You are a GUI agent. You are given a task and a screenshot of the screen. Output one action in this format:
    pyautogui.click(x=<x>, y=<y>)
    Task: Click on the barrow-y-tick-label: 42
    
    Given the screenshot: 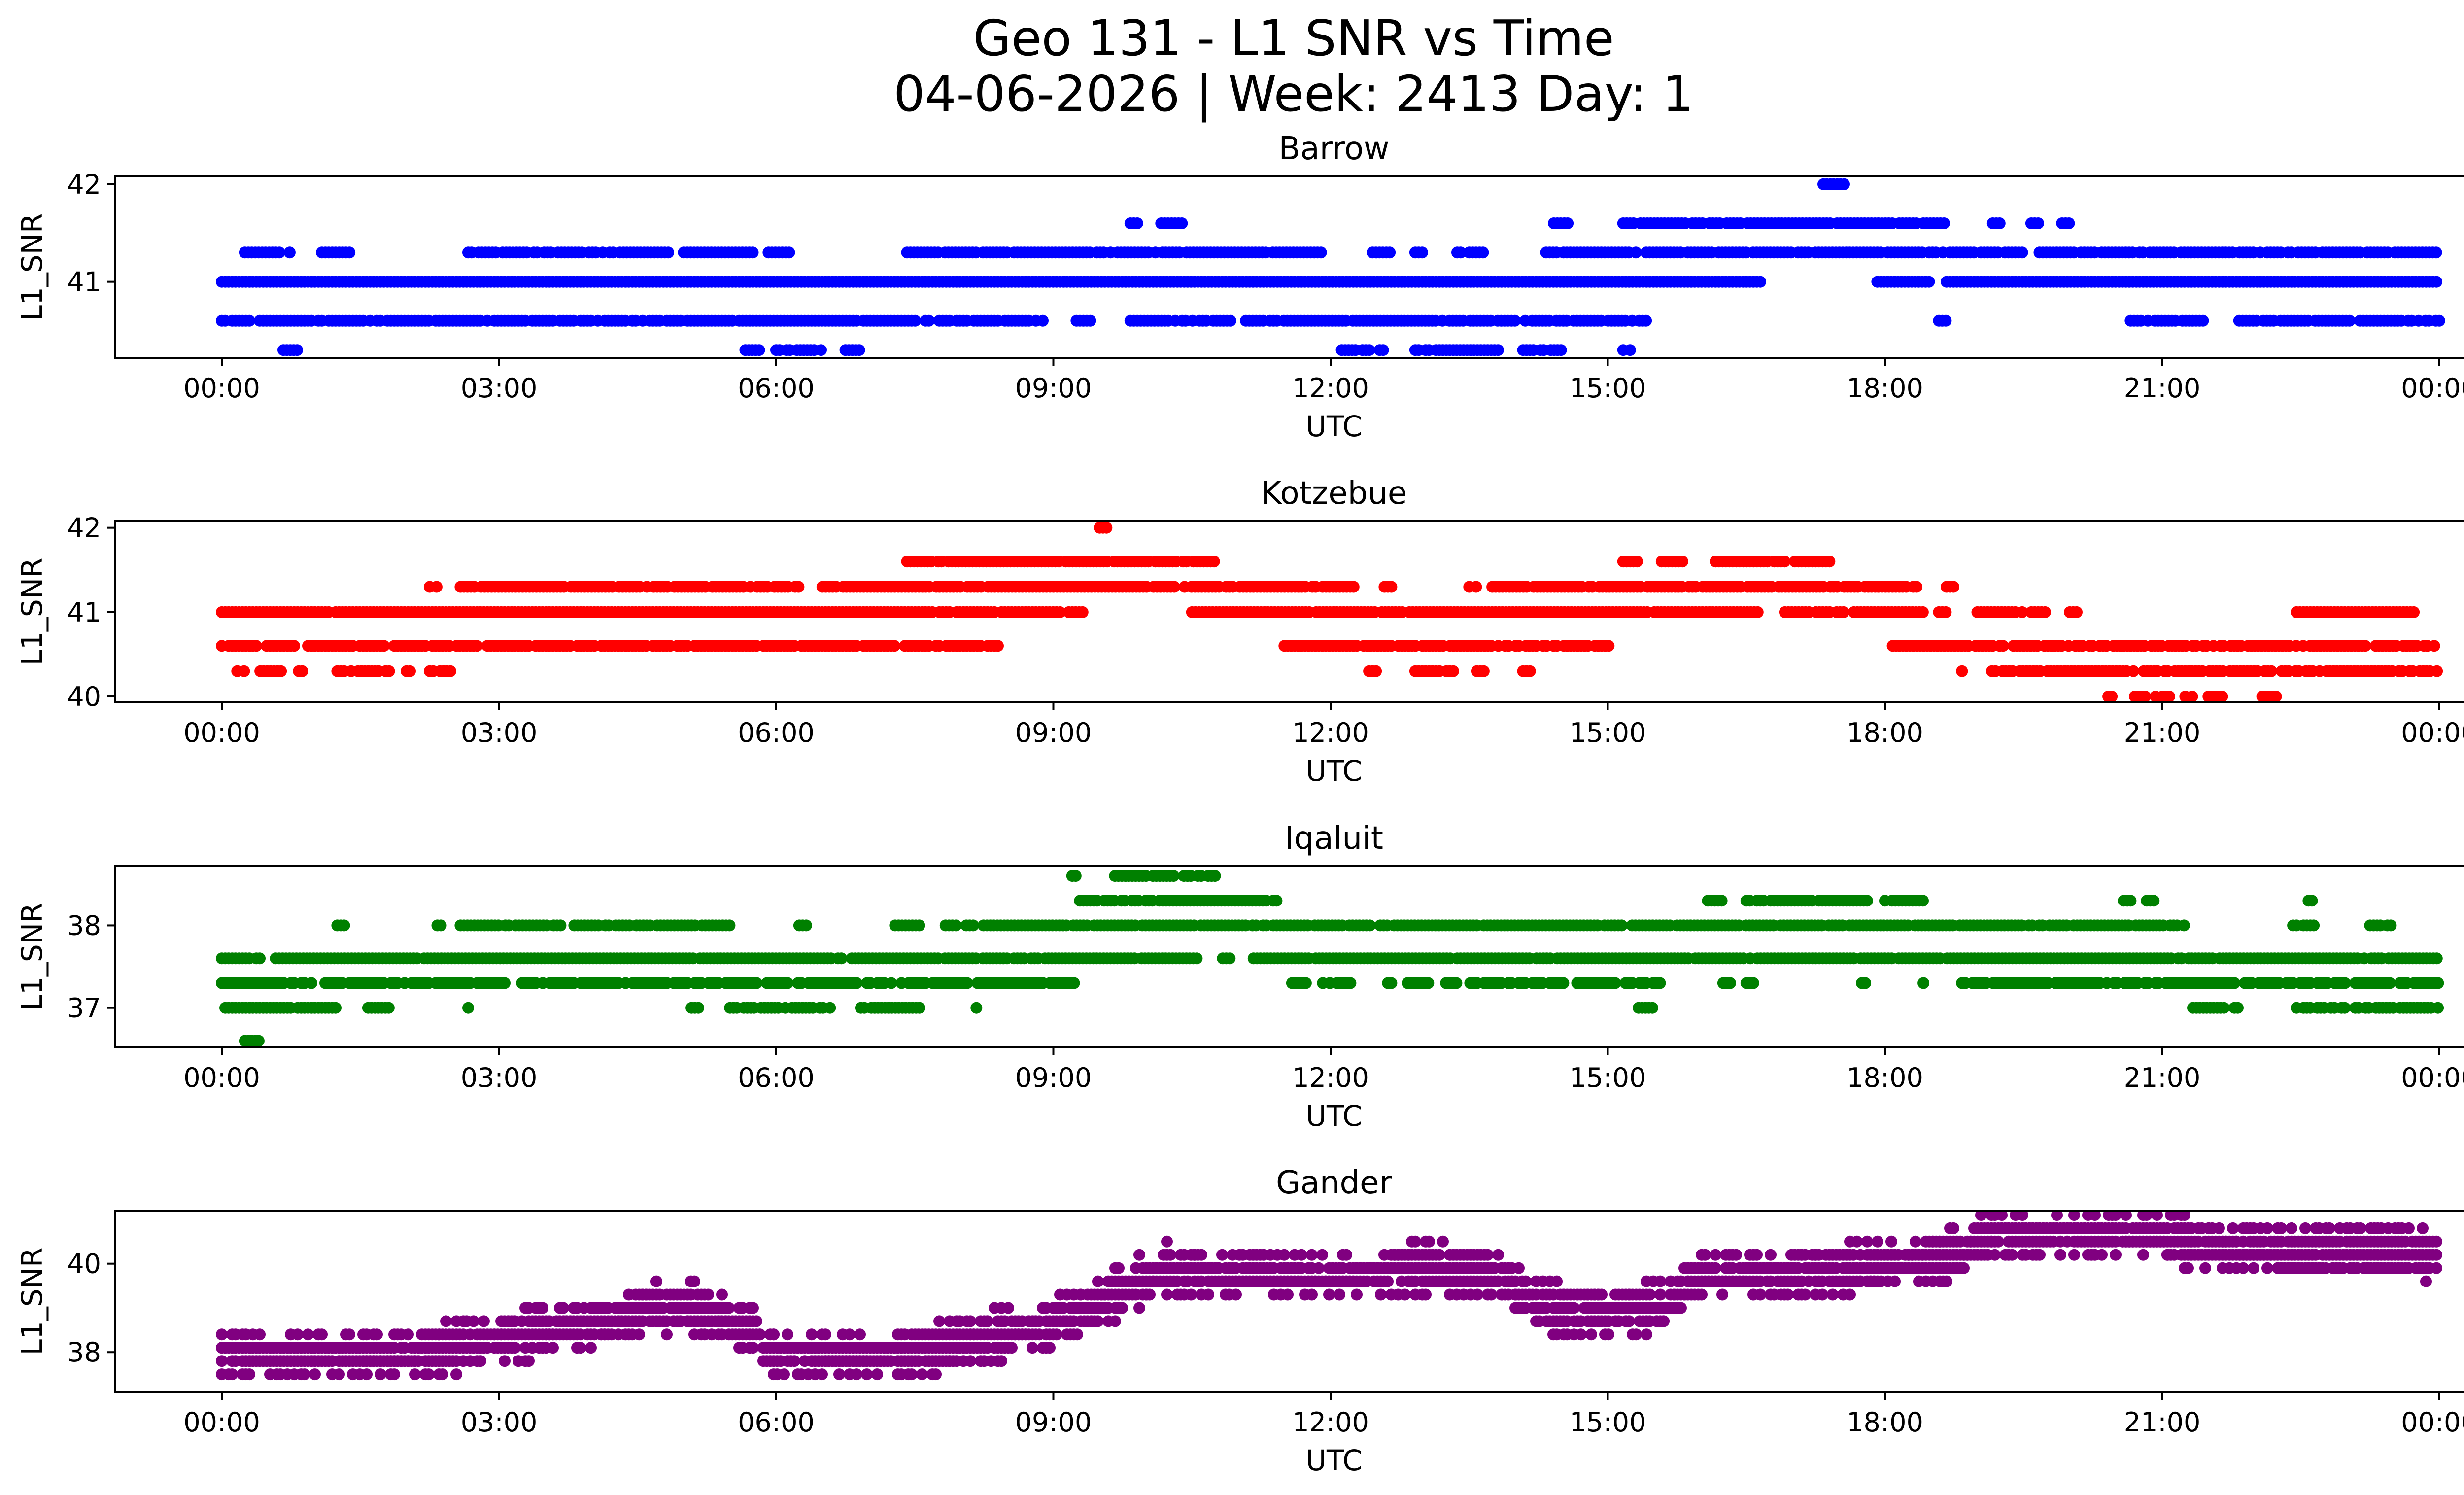 What is the action you would take?
    pyautogui.click(x=84, y=184)
    